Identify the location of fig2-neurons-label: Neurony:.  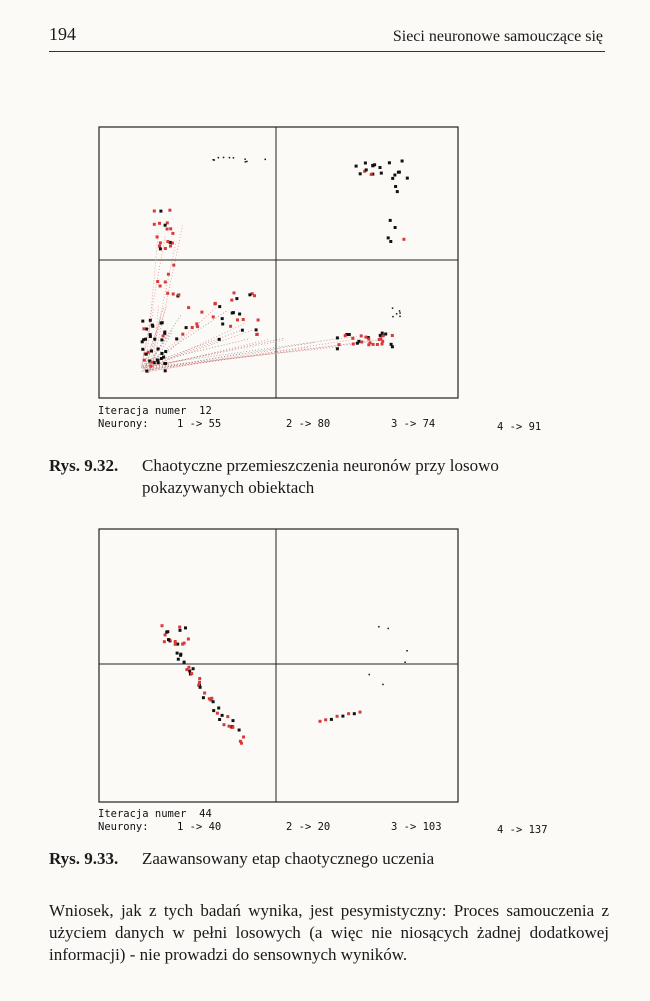
(123, 827).